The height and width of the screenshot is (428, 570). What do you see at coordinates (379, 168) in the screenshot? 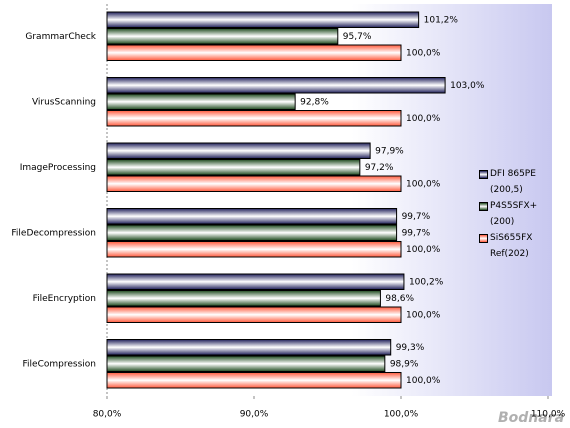
I see `value-label: 97,2%` at bounding box center [379, 168].